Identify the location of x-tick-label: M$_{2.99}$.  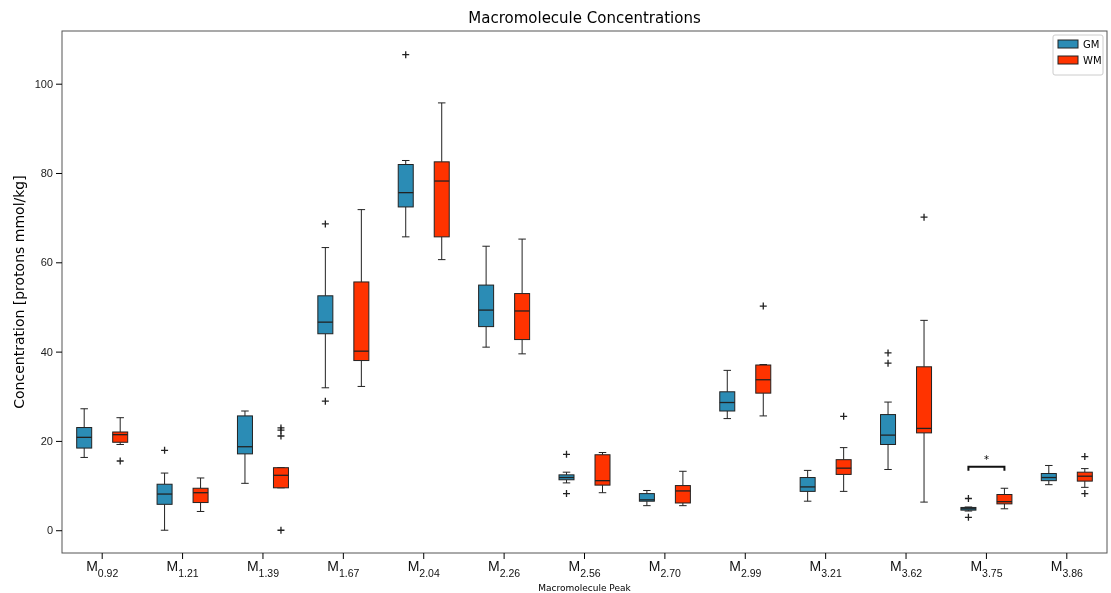
(745, 568).